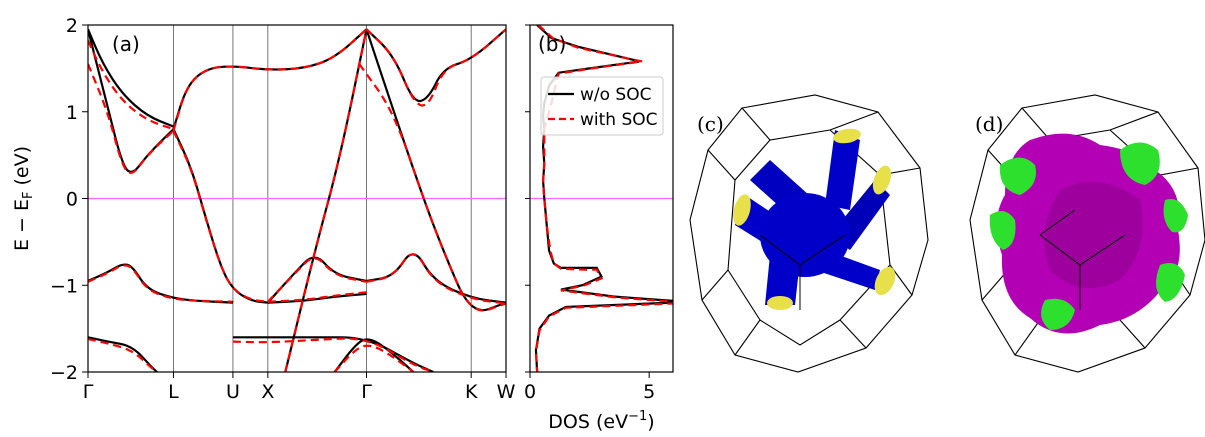 The width and height of the screenshot is (1205, 437). Describe the element at coordinates (810, 124) in the screenshot. I see `bz-edge-c1` at that location.